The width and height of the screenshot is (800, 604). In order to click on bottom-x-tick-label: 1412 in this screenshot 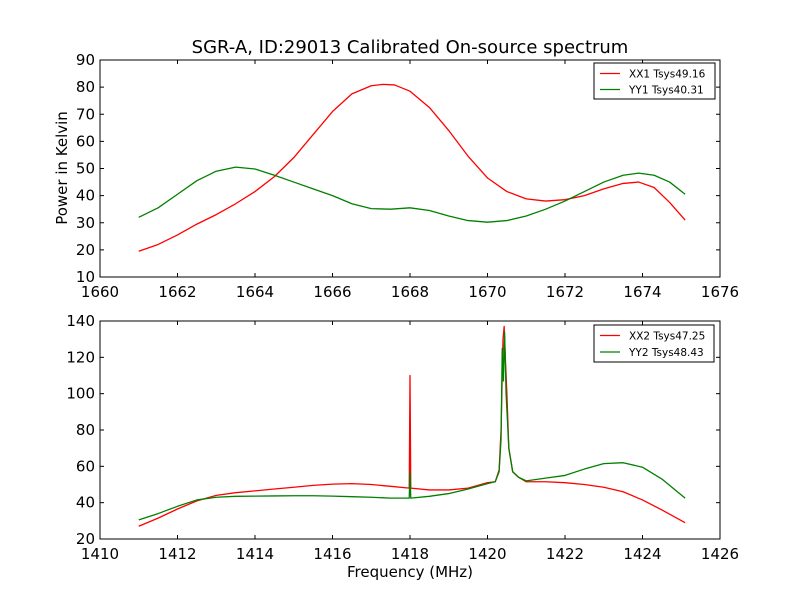, I will do `click(177, 554)`.